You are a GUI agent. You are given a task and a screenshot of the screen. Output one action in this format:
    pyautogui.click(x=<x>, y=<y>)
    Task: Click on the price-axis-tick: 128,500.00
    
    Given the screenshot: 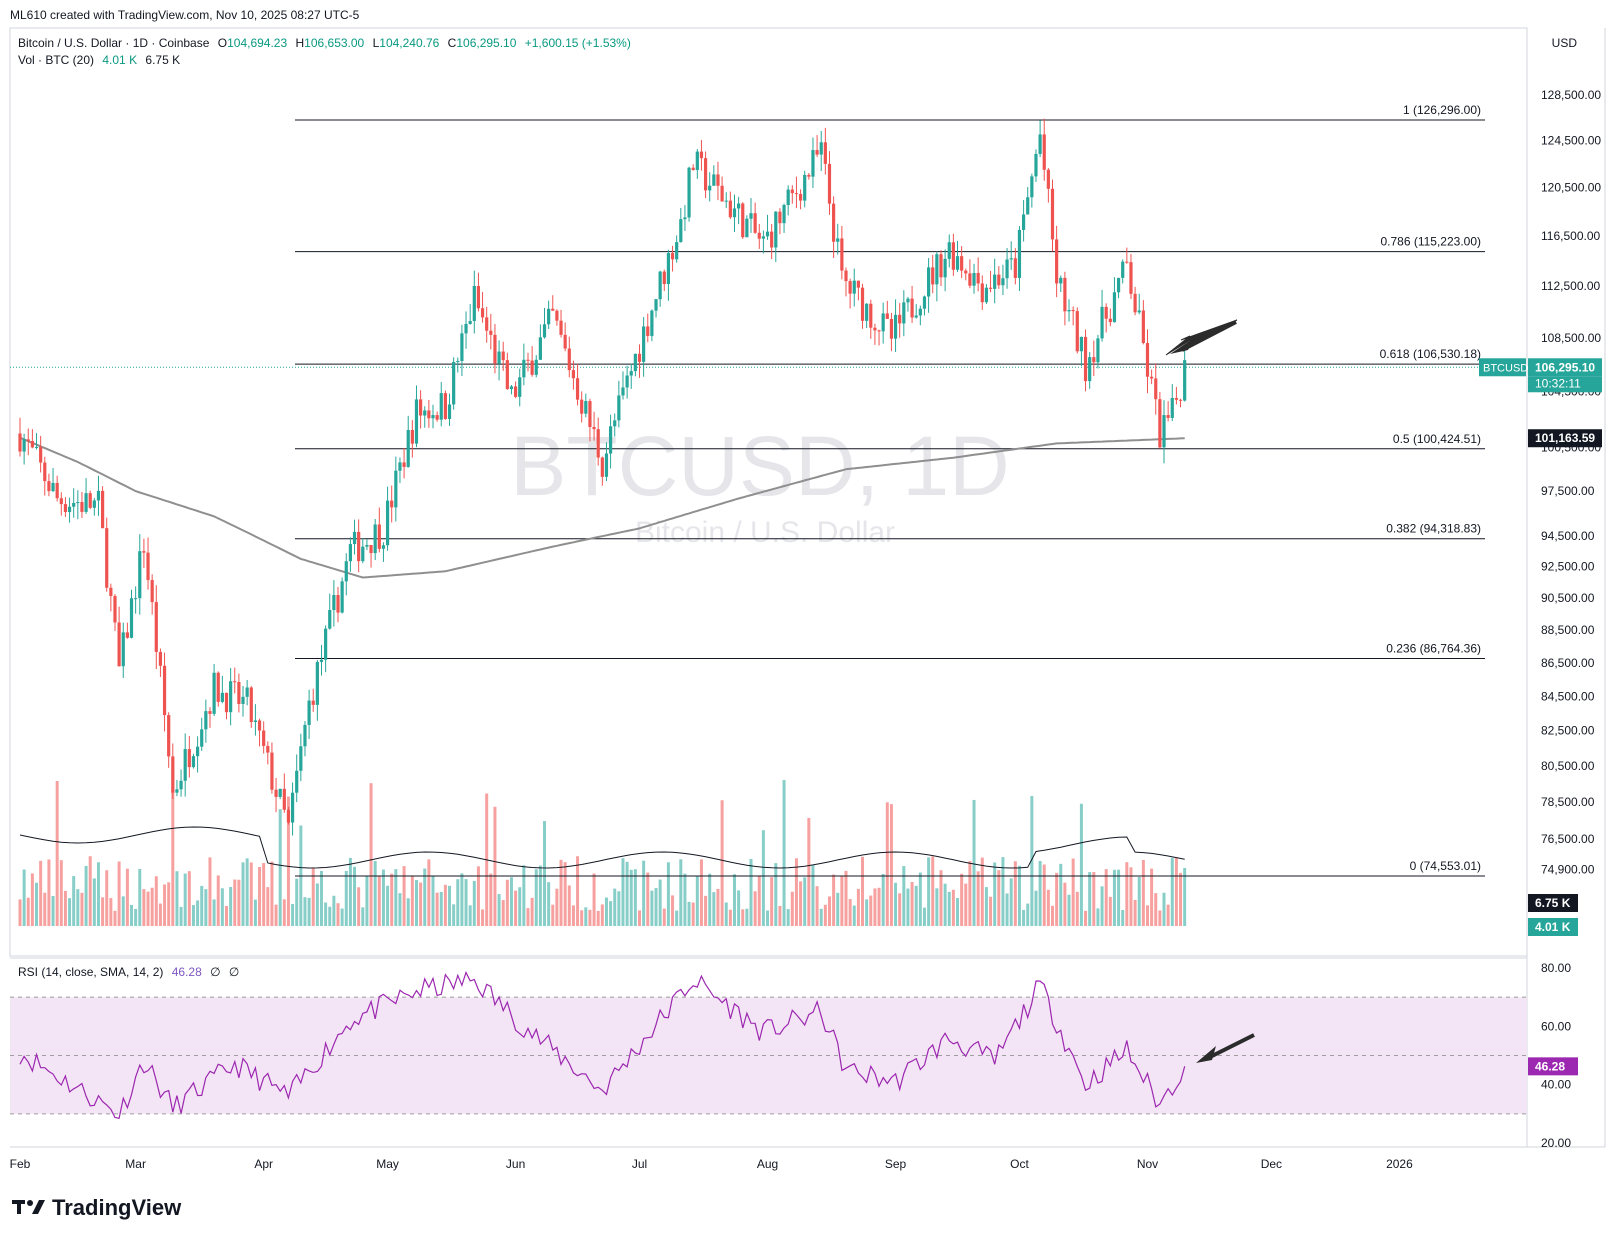 What is the action you would take?
    pyautogui.click(x=1571, y=95)
    